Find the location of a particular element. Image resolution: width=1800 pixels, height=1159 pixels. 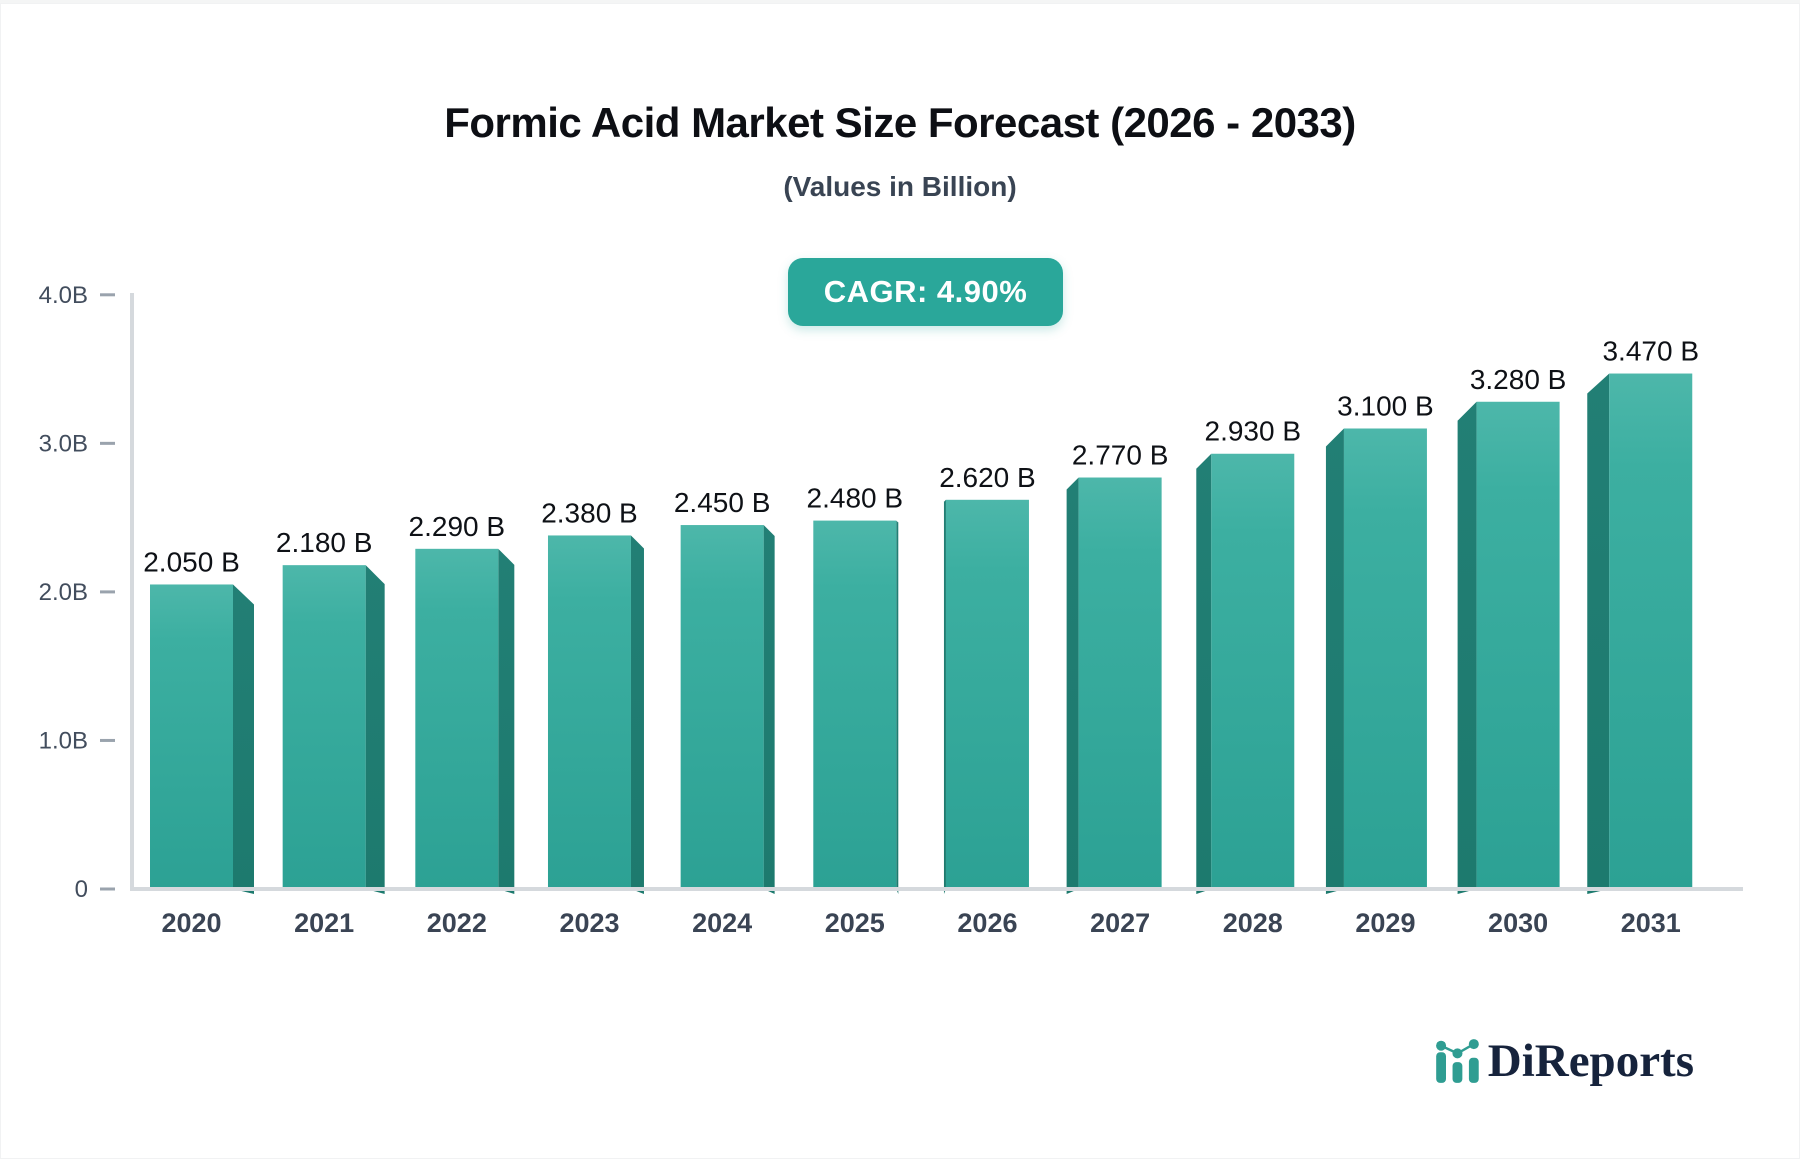

bar-value-label: 3.470 B is located at coordinates (1650, 351).